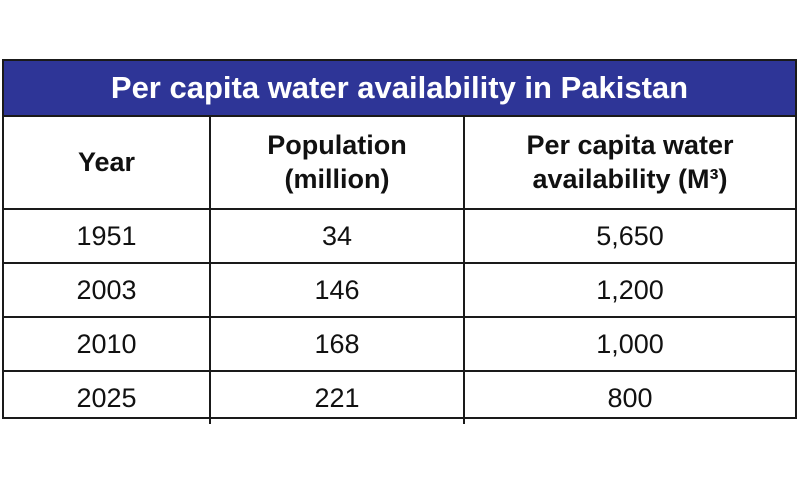 Image resolution: width=800 pixels, height=480 pixels. I want to click on column-header-population: Population (million), so click(337, 163).